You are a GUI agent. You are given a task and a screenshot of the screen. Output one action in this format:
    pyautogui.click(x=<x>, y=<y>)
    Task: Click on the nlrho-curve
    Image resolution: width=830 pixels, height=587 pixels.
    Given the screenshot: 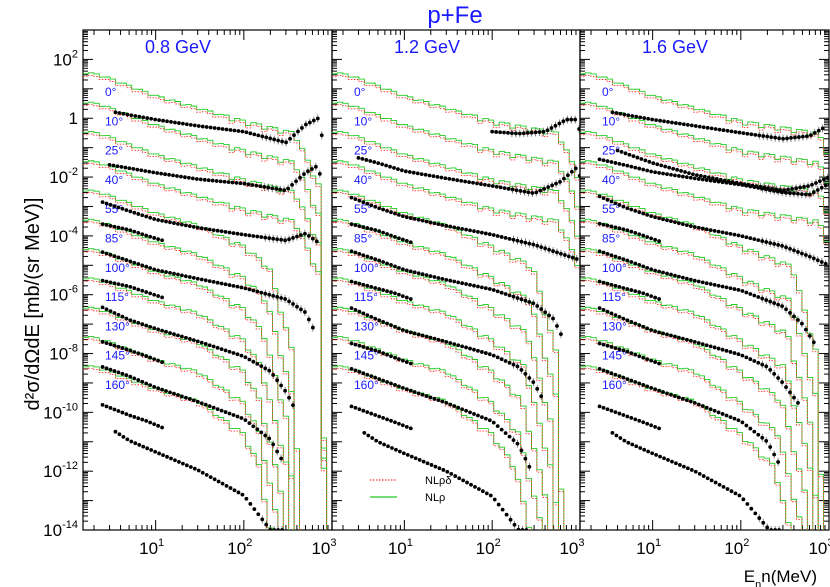 What is the action you would take?
    pyautogui.click(x=456, y=125)
    